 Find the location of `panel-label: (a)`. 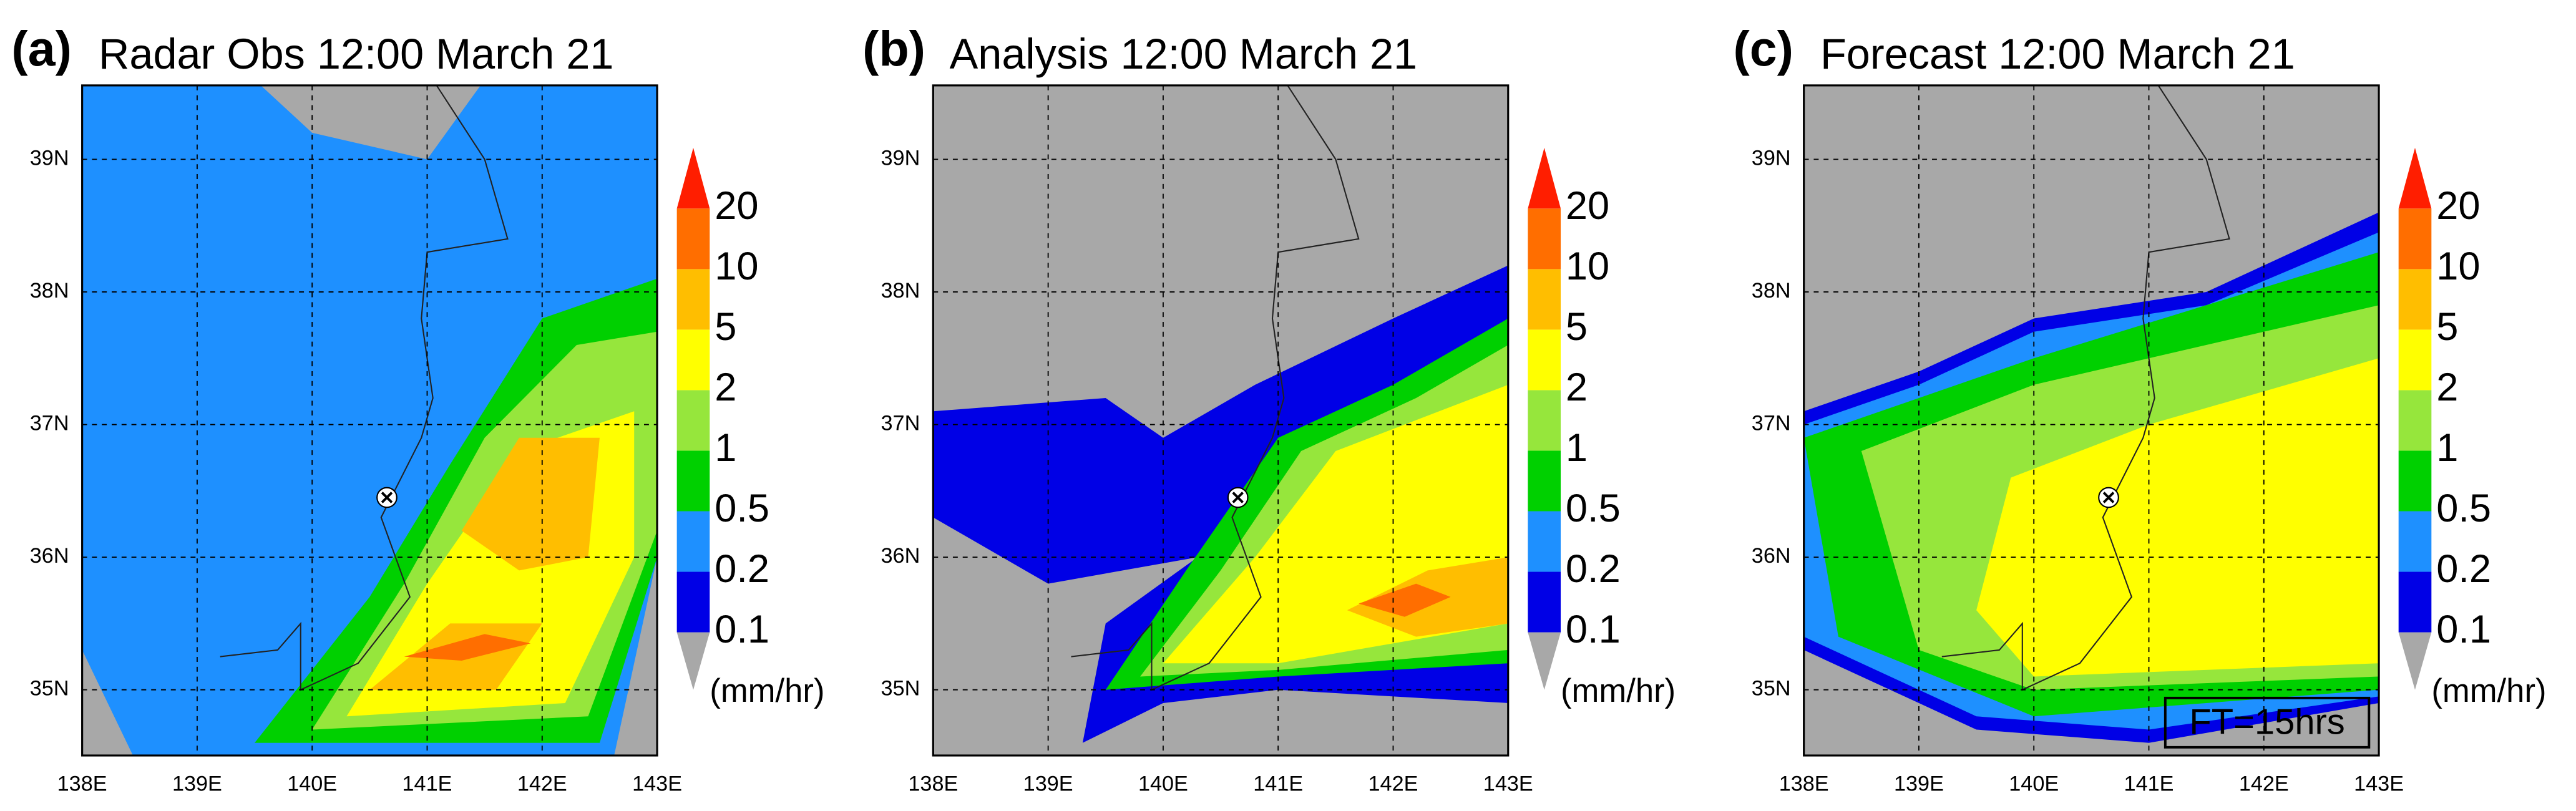

panel-label: (a) is located at coordinates (41, 48).